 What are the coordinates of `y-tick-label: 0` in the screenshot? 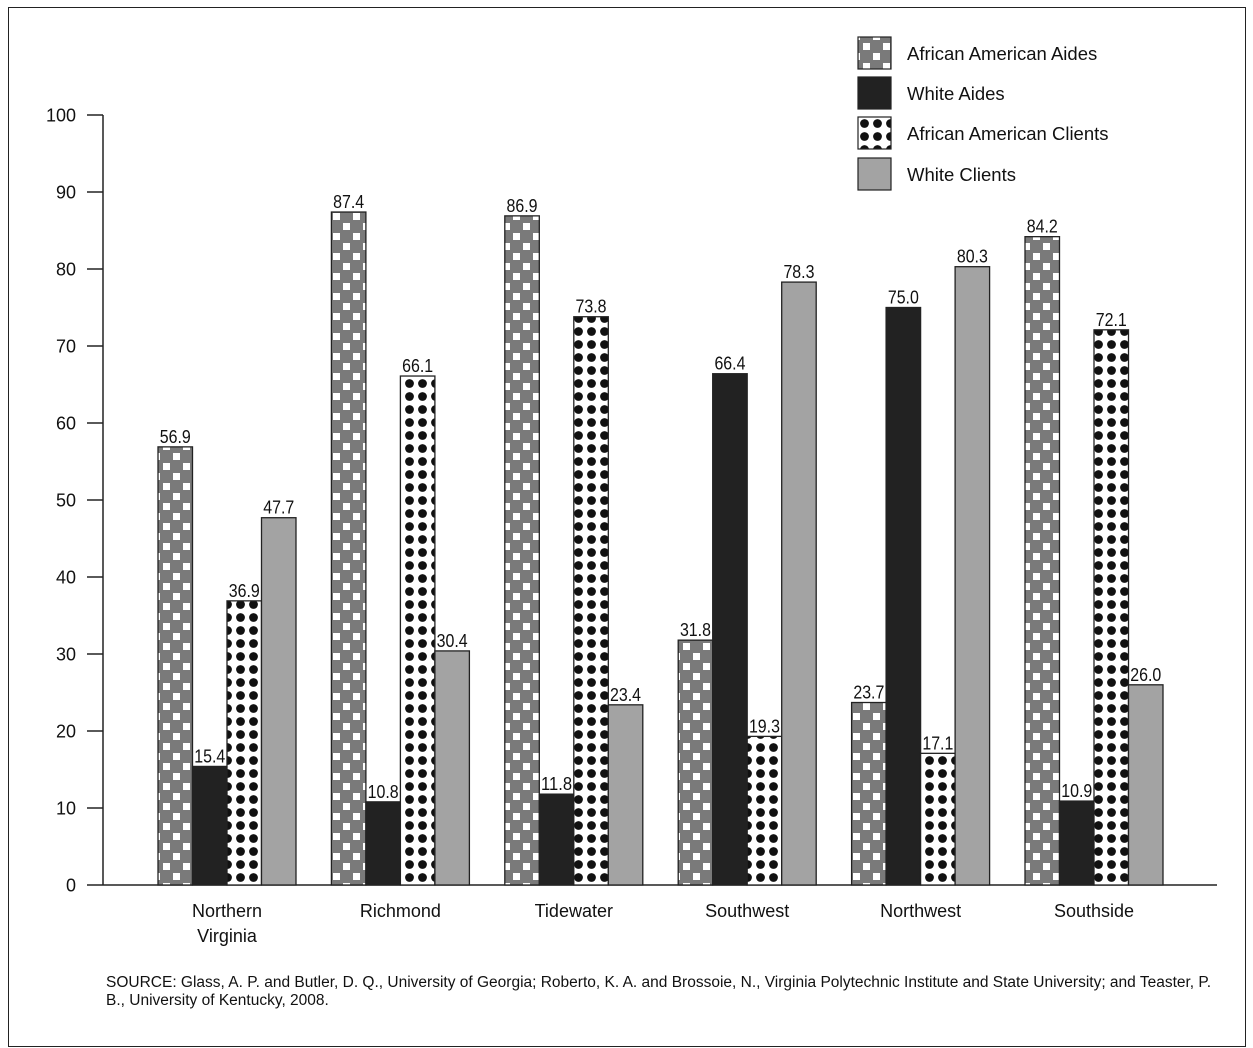 It's located at (71, 886).